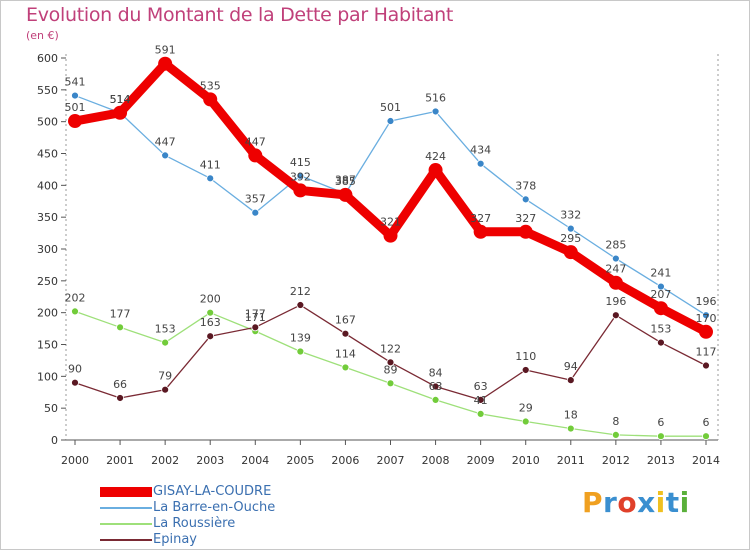  I want to click on data-label: 285, so click(615, 245).